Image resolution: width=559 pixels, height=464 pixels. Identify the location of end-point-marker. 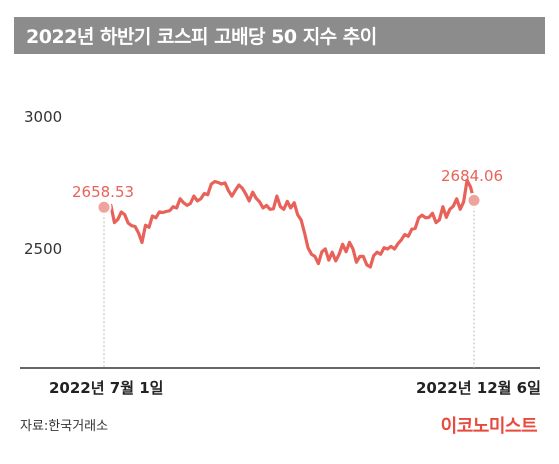
(474, 200).